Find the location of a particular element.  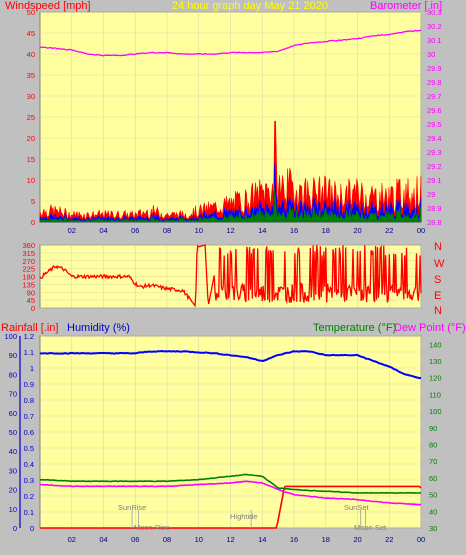

barometer-line is located at coordinates (230, 43).